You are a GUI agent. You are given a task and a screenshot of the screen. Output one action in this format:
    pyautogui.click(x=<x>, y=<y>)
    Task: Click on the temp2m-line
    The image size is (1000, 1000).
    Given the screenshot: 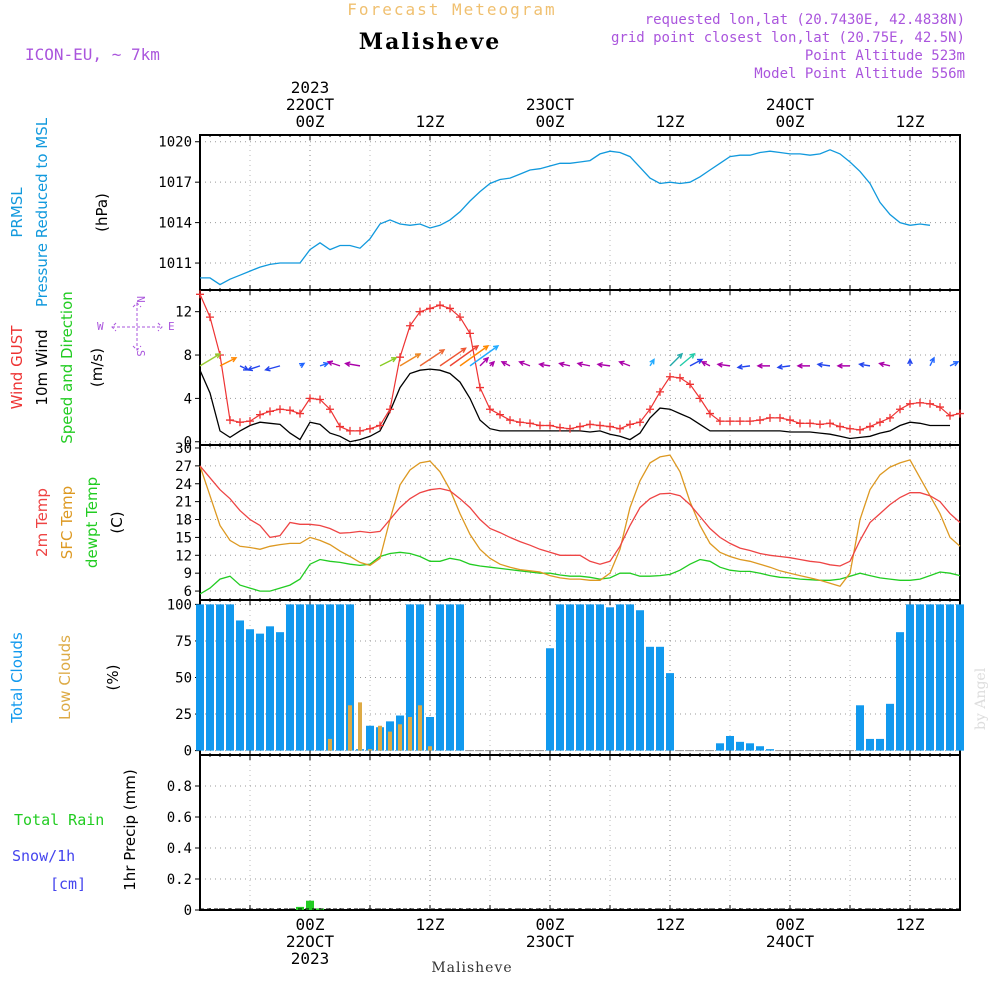 What is the action you would take?
    pyautogui.click(x=580, y=516)
    